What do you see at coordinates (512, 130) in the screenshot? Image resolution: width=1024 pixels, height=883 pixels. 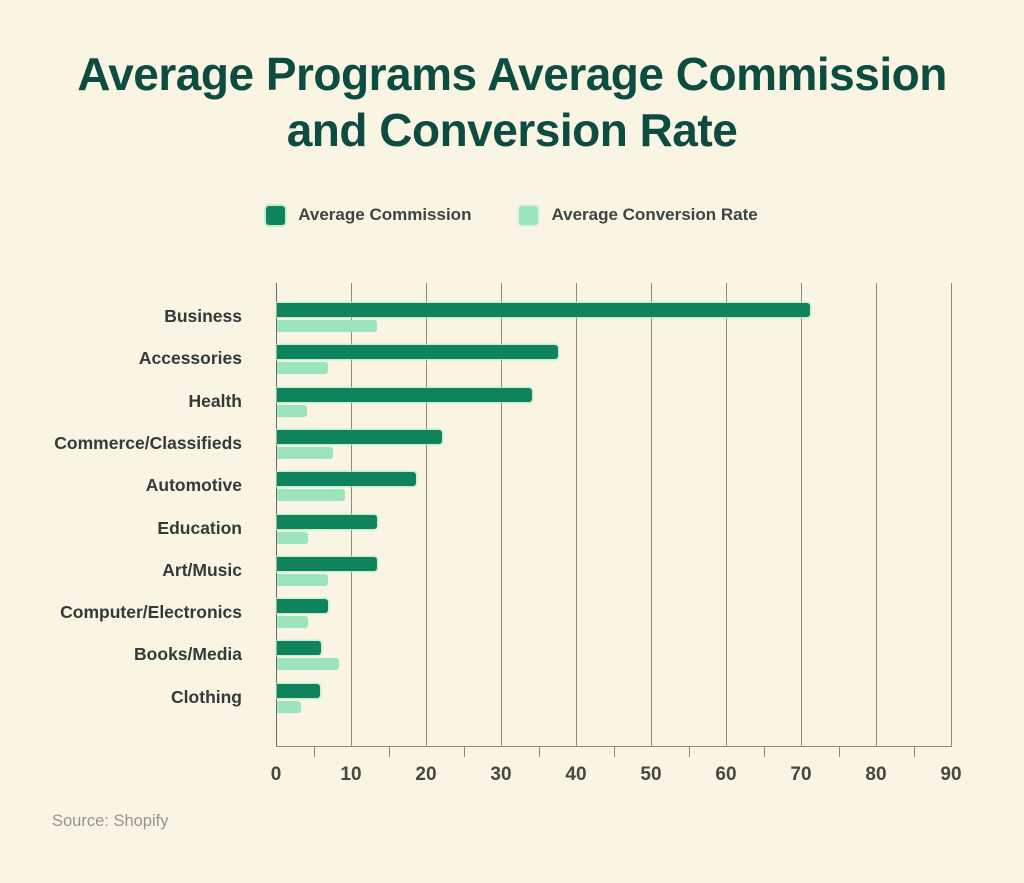 I see `chart-title-line-2: and Conversion Rate` at bounding box center [512, 130].